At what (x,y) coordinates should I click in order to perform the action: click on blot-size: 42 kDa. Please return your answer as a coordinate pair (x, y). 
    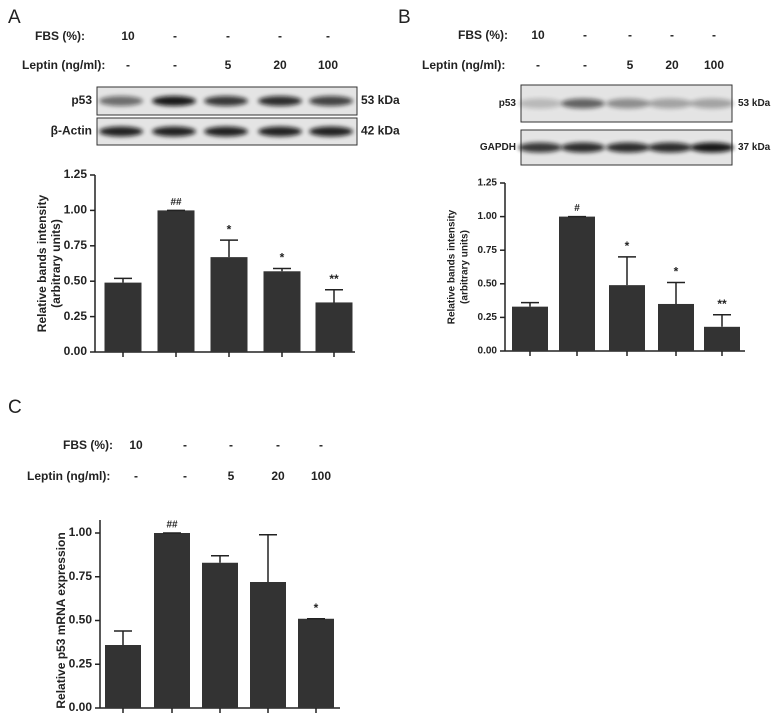
    Looking at the image, I should click on (380, 131).